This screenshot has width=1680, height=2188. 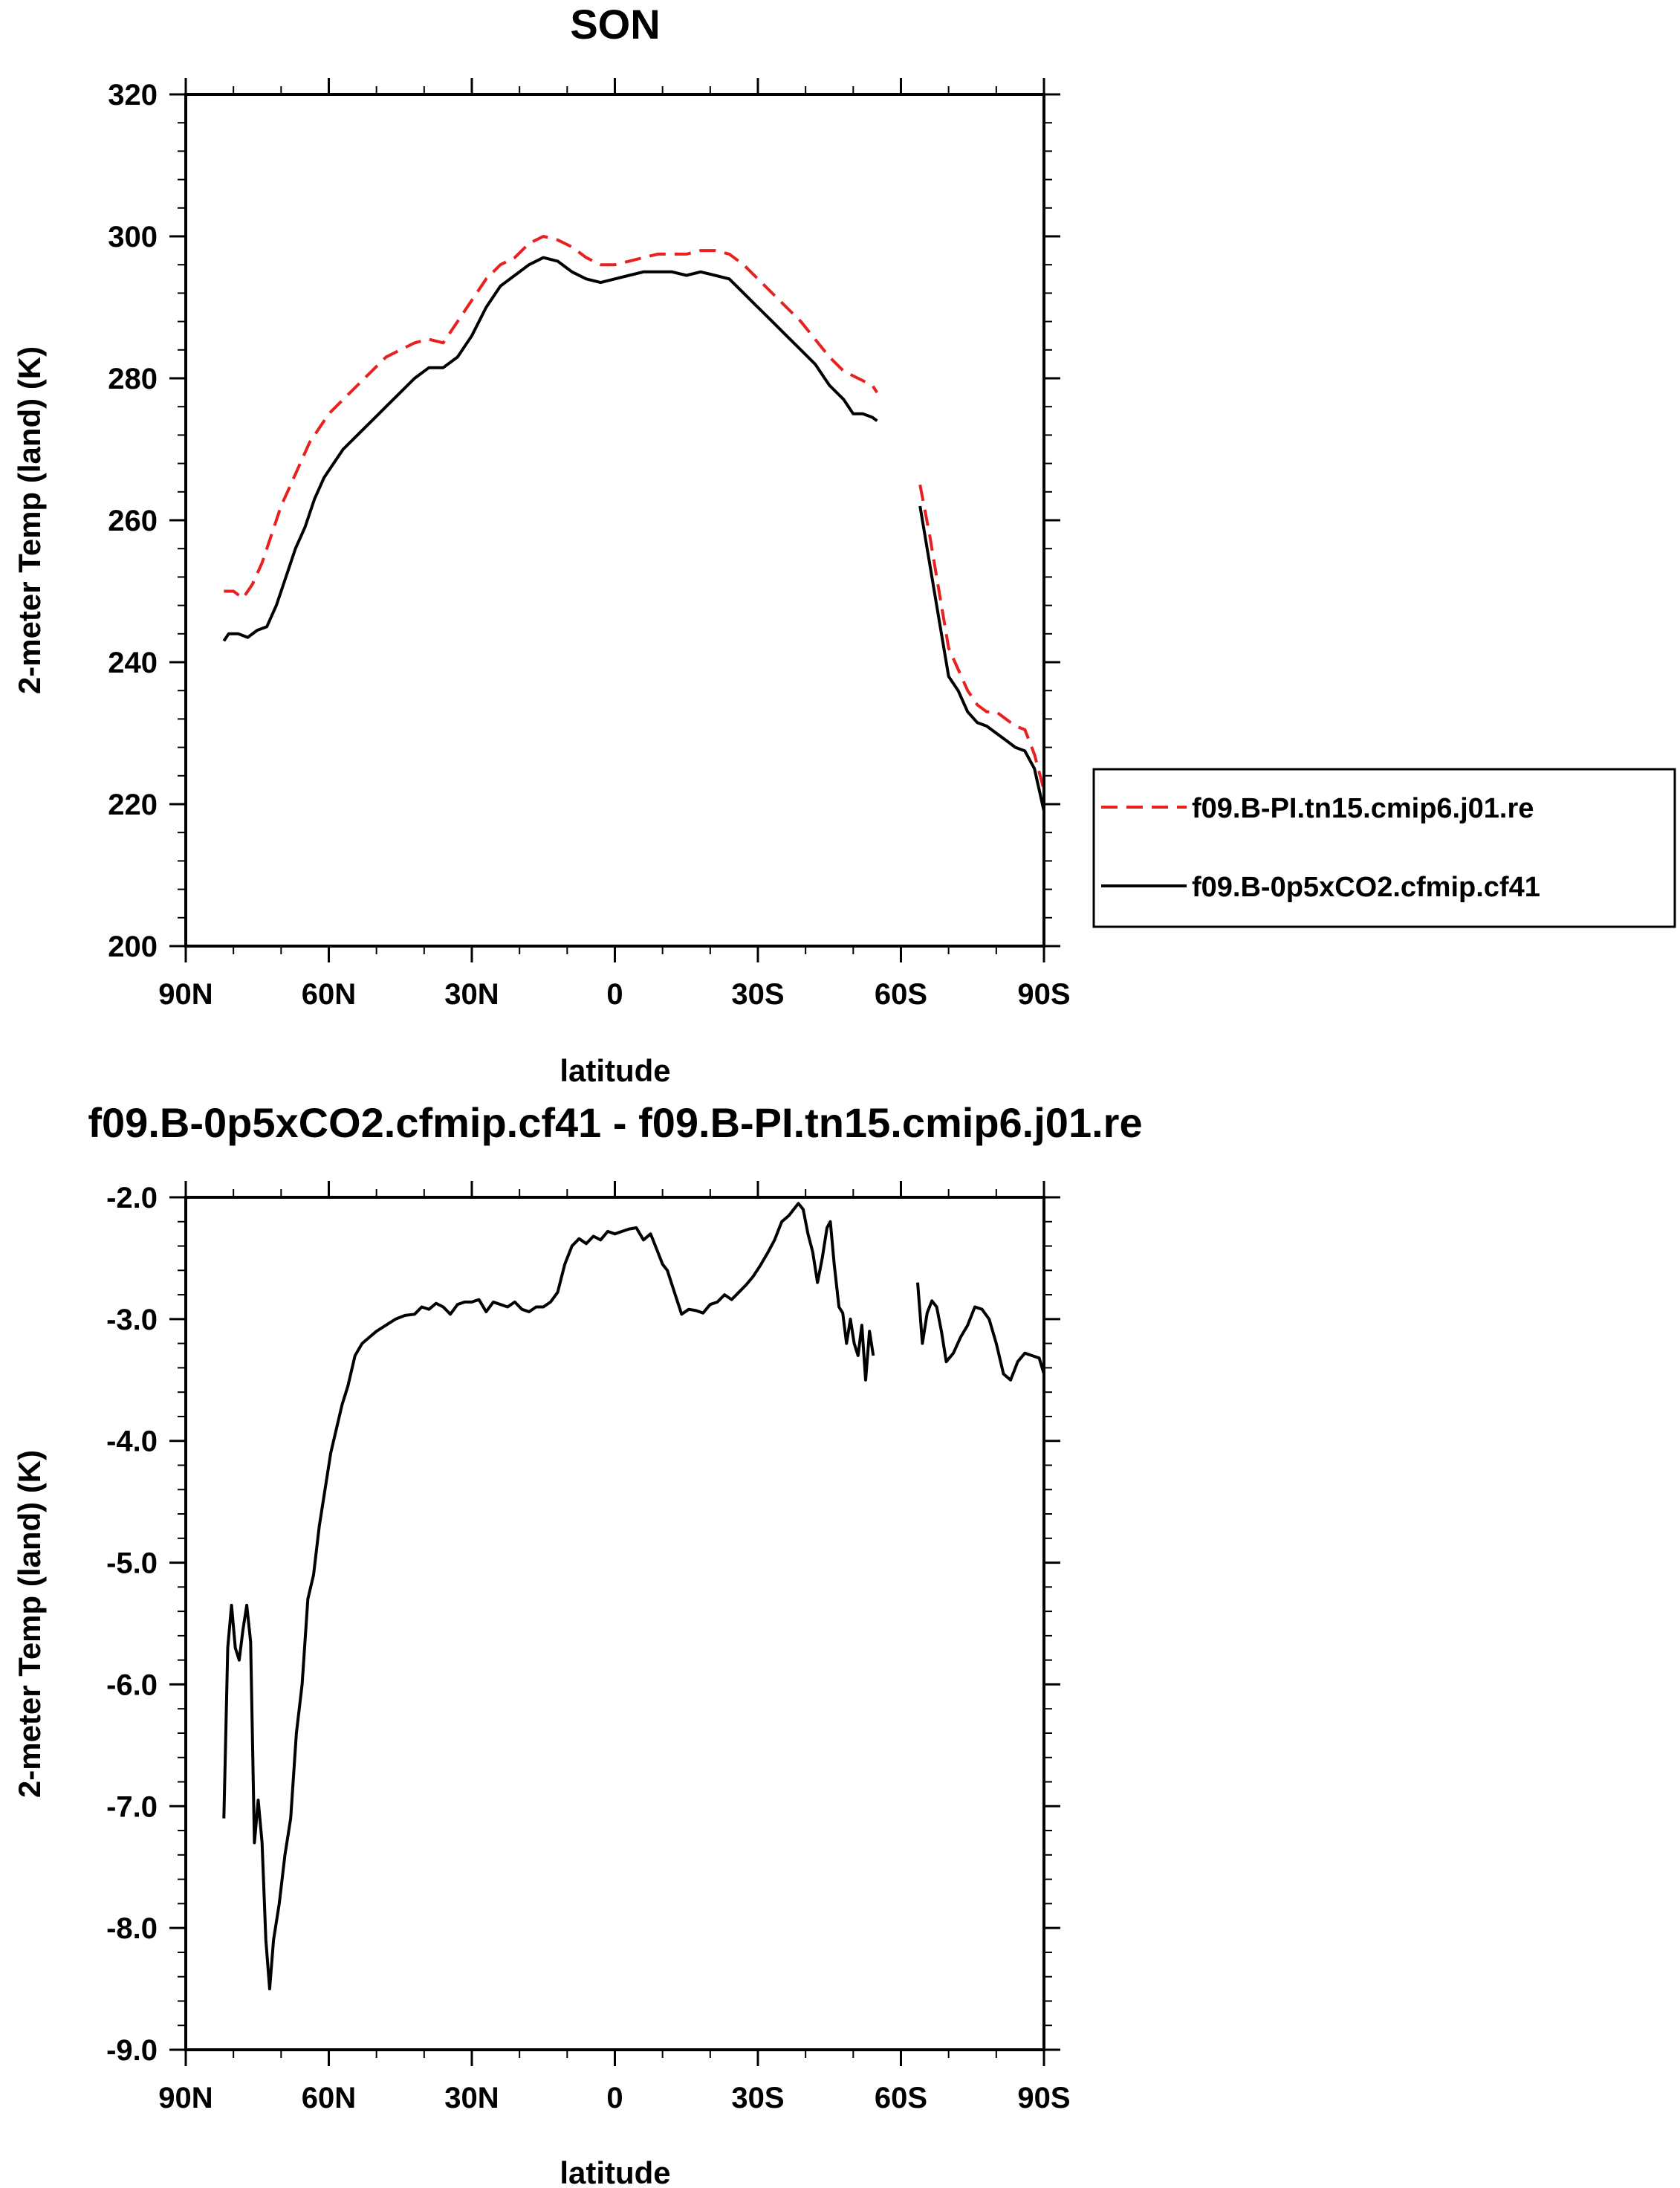 I want to click on p2-x-tick-label: 90S, so click(x=1044, y=2098).